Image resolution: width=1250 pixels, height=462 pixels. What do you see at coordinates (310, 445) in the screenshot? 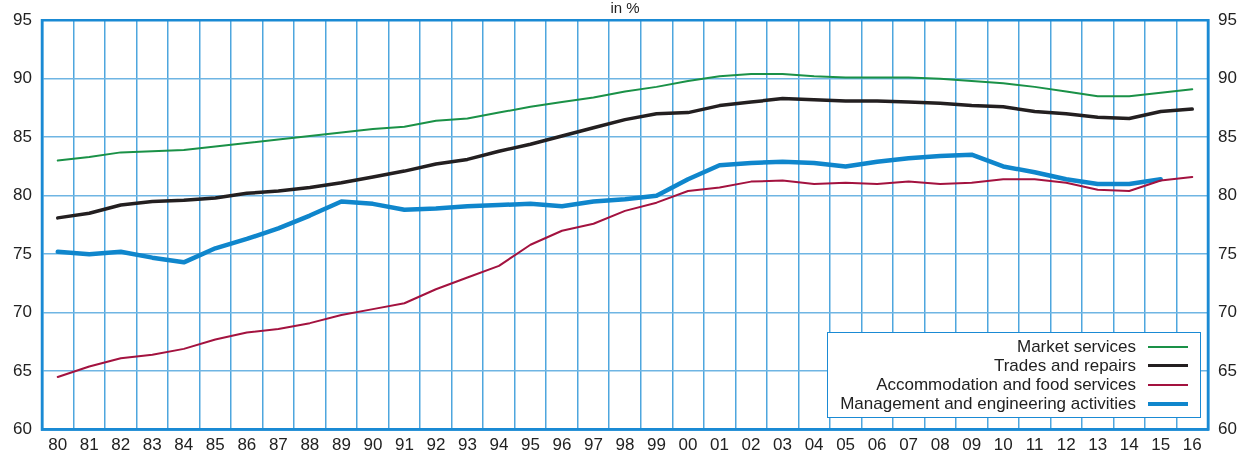
I see `x-tick-label: 88` at bounding box center [310, 445].